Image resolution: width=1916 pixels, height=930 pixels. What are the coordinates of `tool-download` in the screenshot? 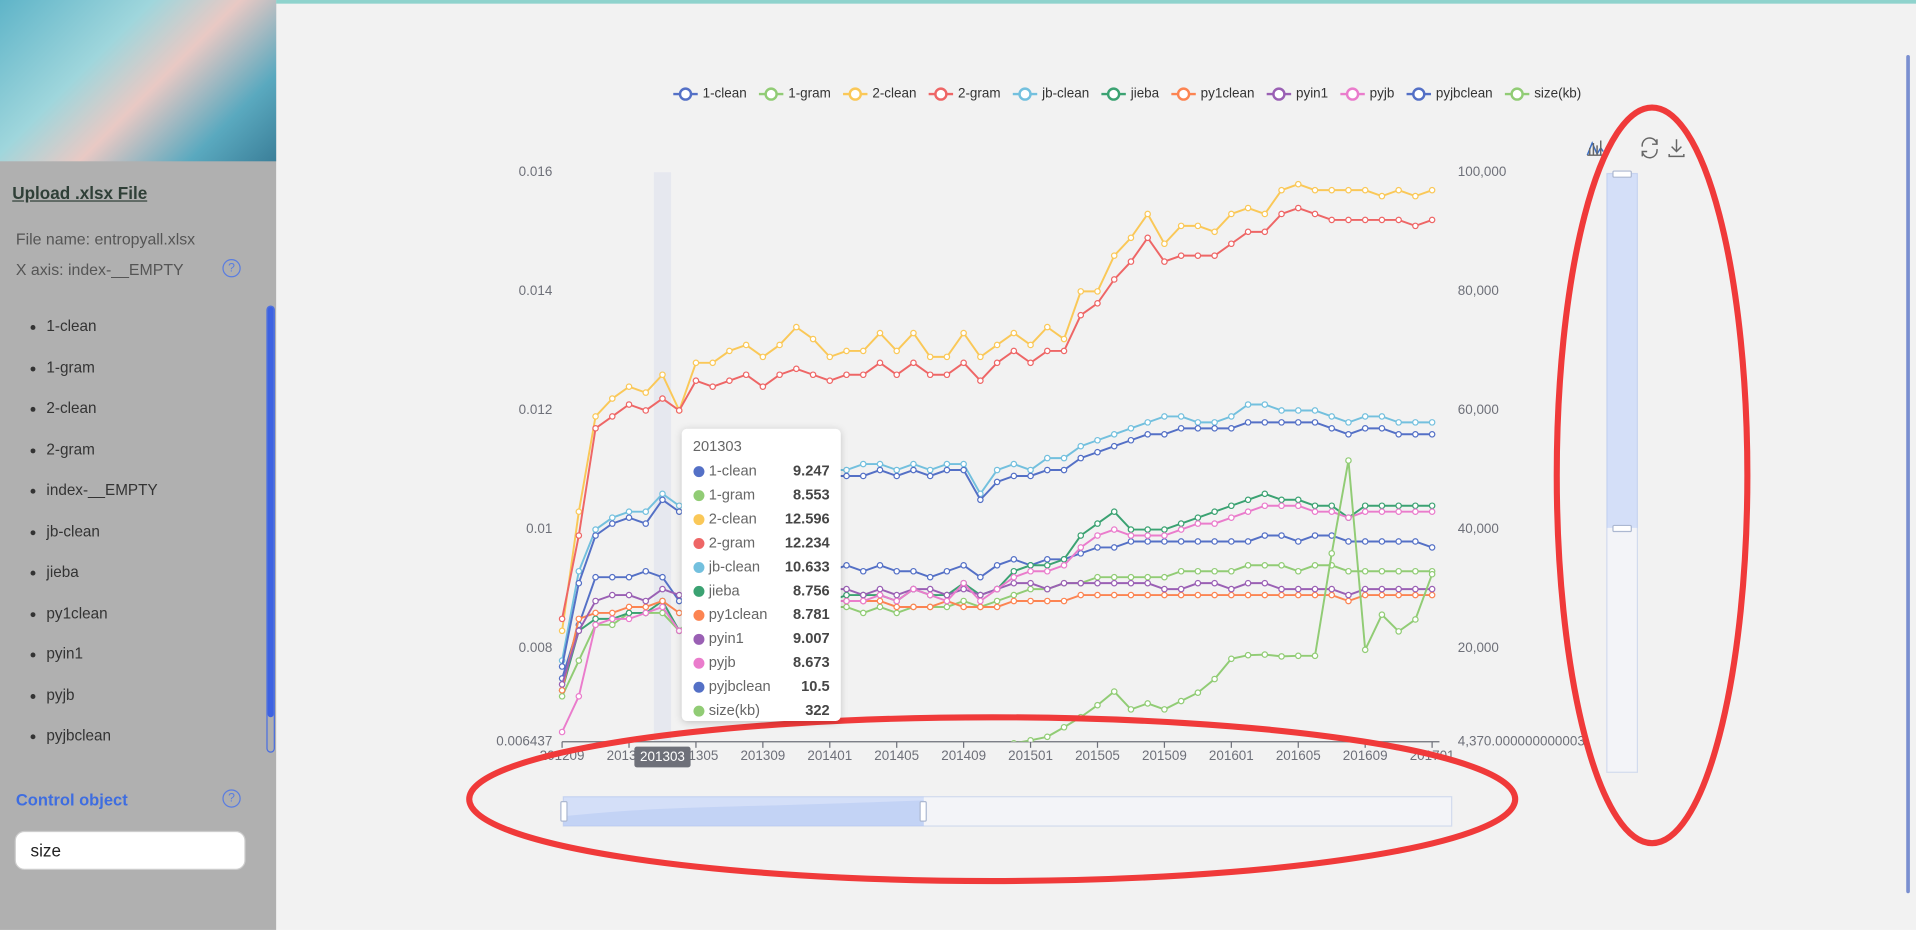 It's located at (1676, 148).